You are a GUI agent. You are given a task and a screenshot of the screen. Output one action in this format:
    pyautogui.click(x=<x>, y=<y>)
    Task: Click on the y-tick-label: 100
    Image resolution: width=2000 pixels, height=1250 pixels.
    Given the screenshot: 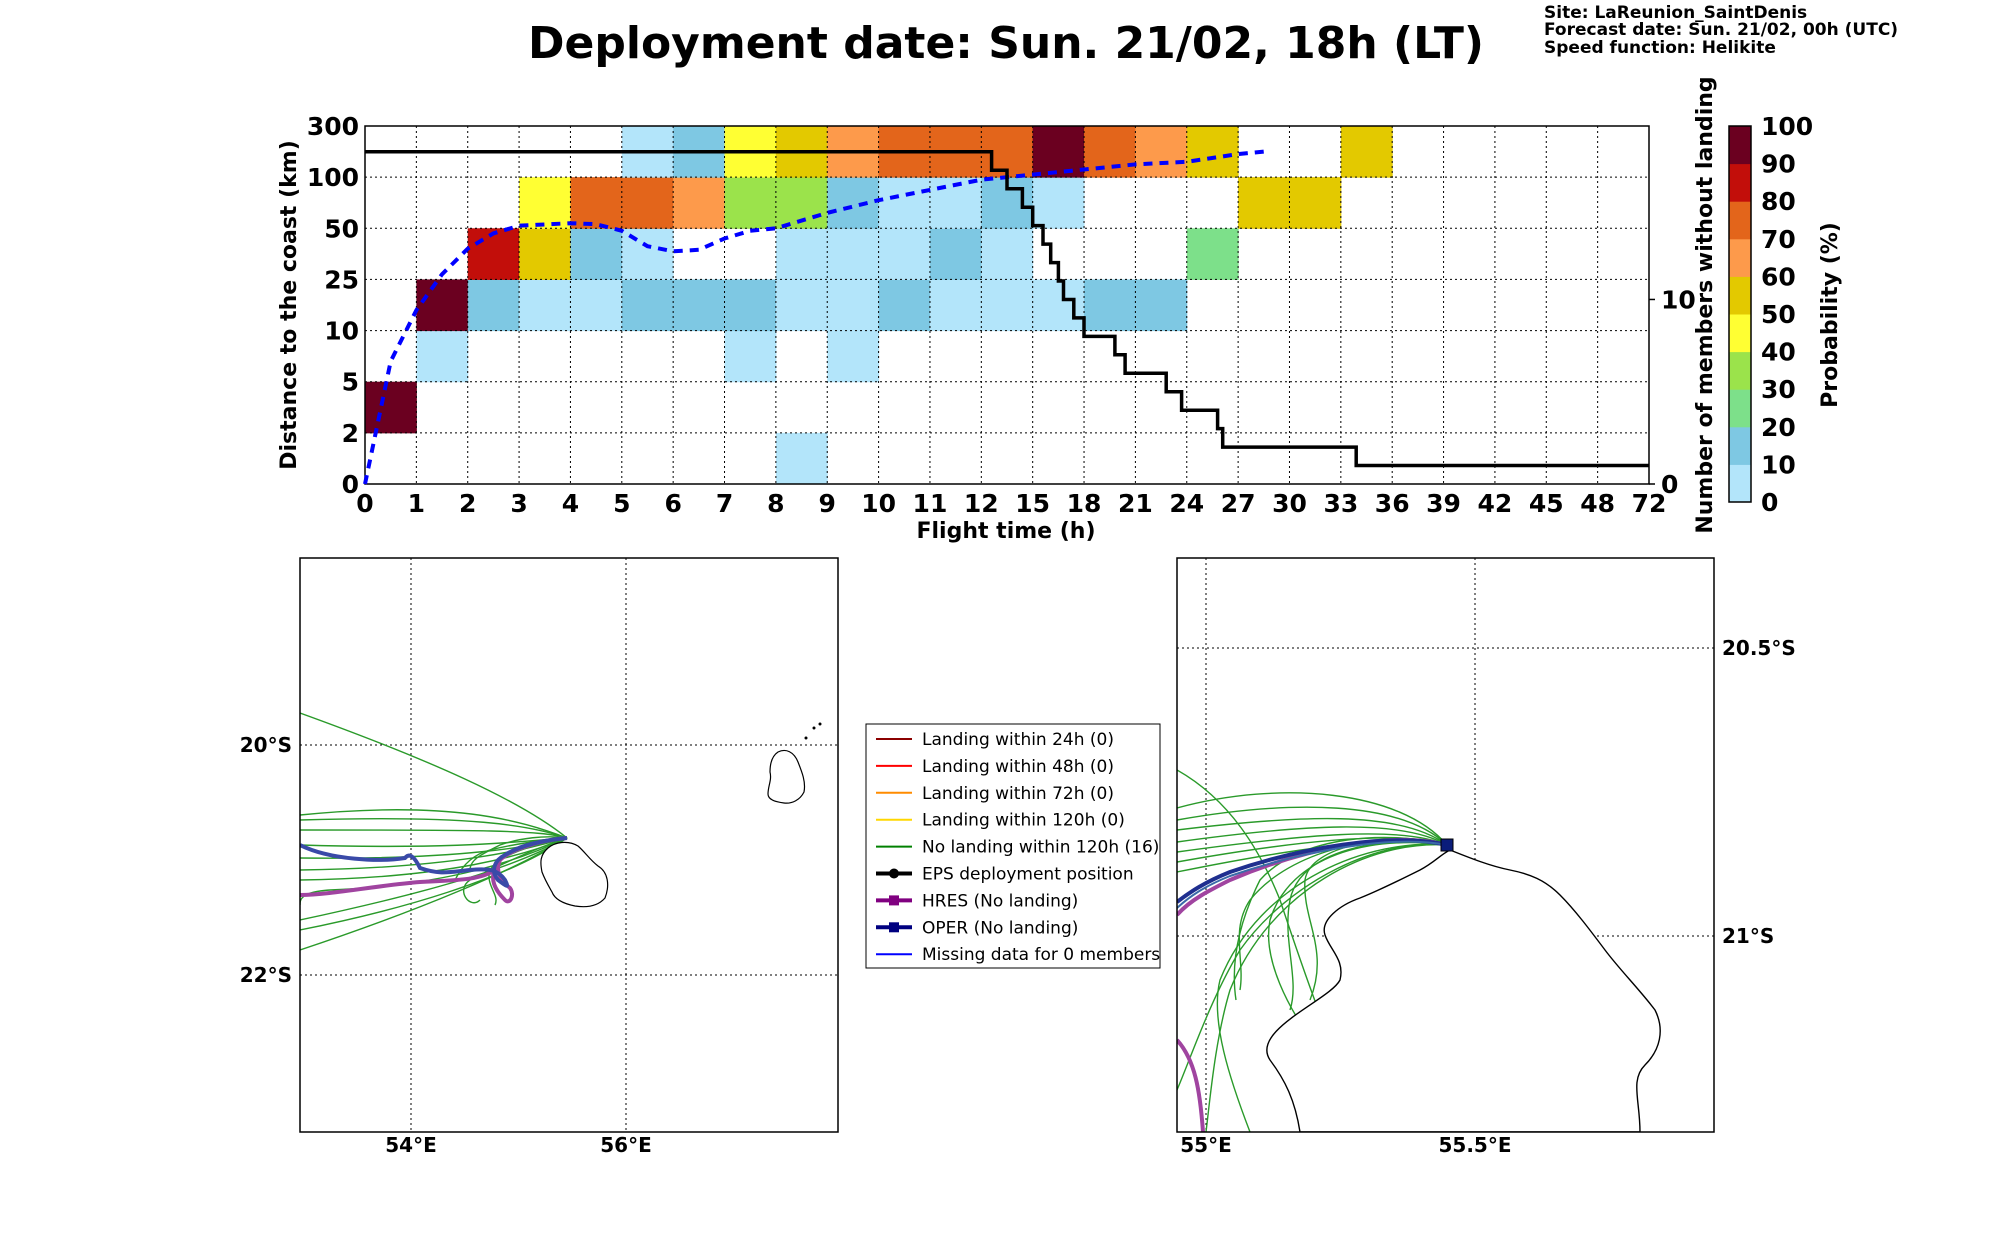 What is the action you would take?
    pyautogui.click(x=333, y=177)
    